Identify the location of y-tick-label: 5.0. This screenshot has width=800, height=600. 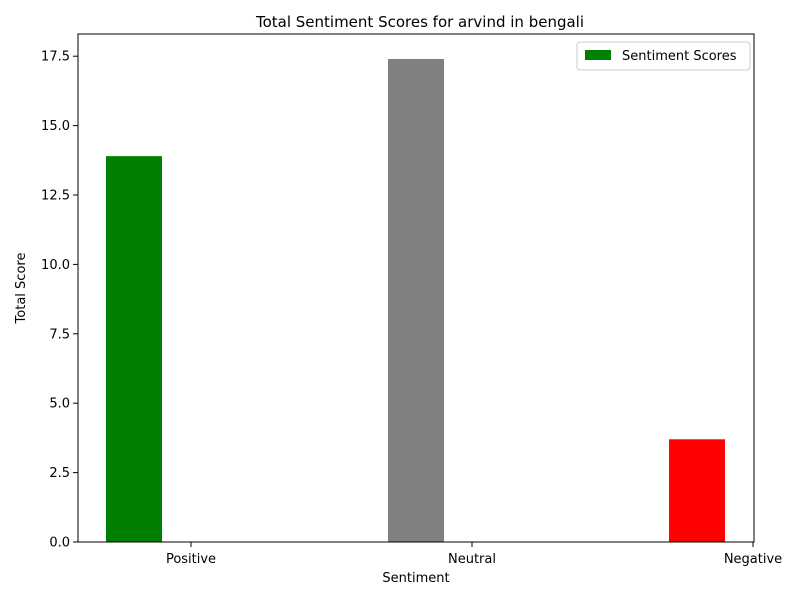
(59, 404).